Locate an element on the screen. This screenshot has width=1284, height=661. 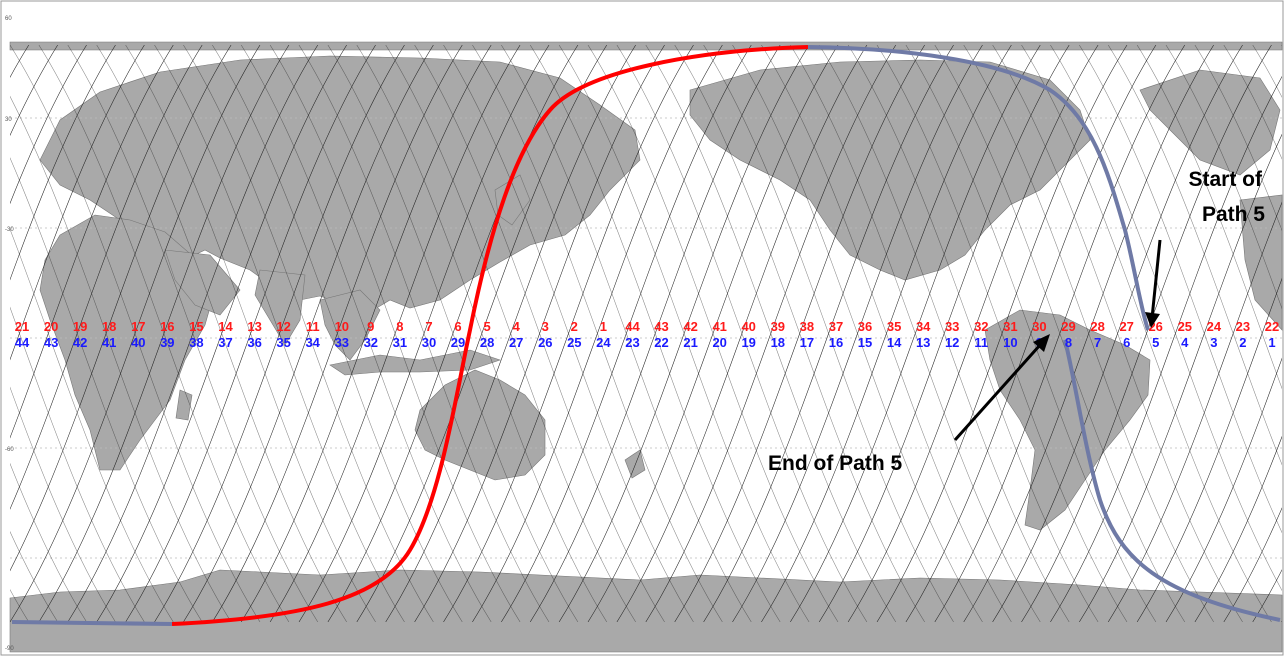
red-path-number: 35 is located at coordinates (894, 326).